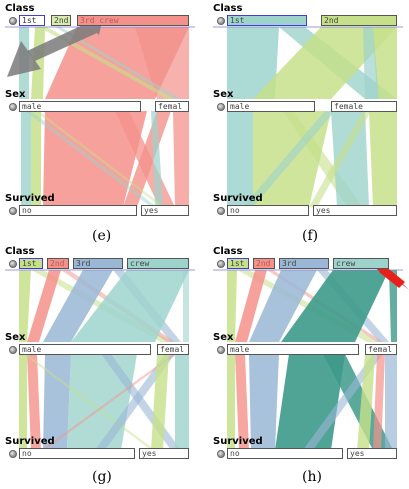  I want to click on ribbon-1st-female, so click(107, 63).